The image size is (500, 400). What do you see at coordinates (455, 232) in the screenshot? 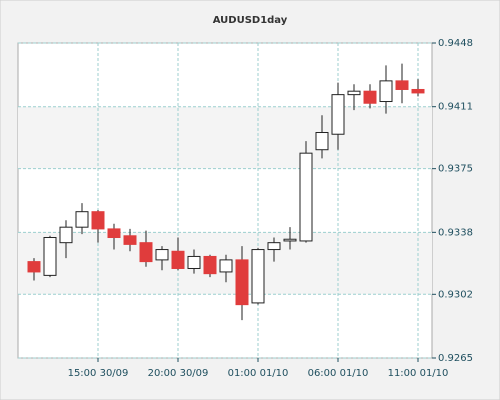
I see `y-tick-label: 0.9338` at bounding box center [455, 232].